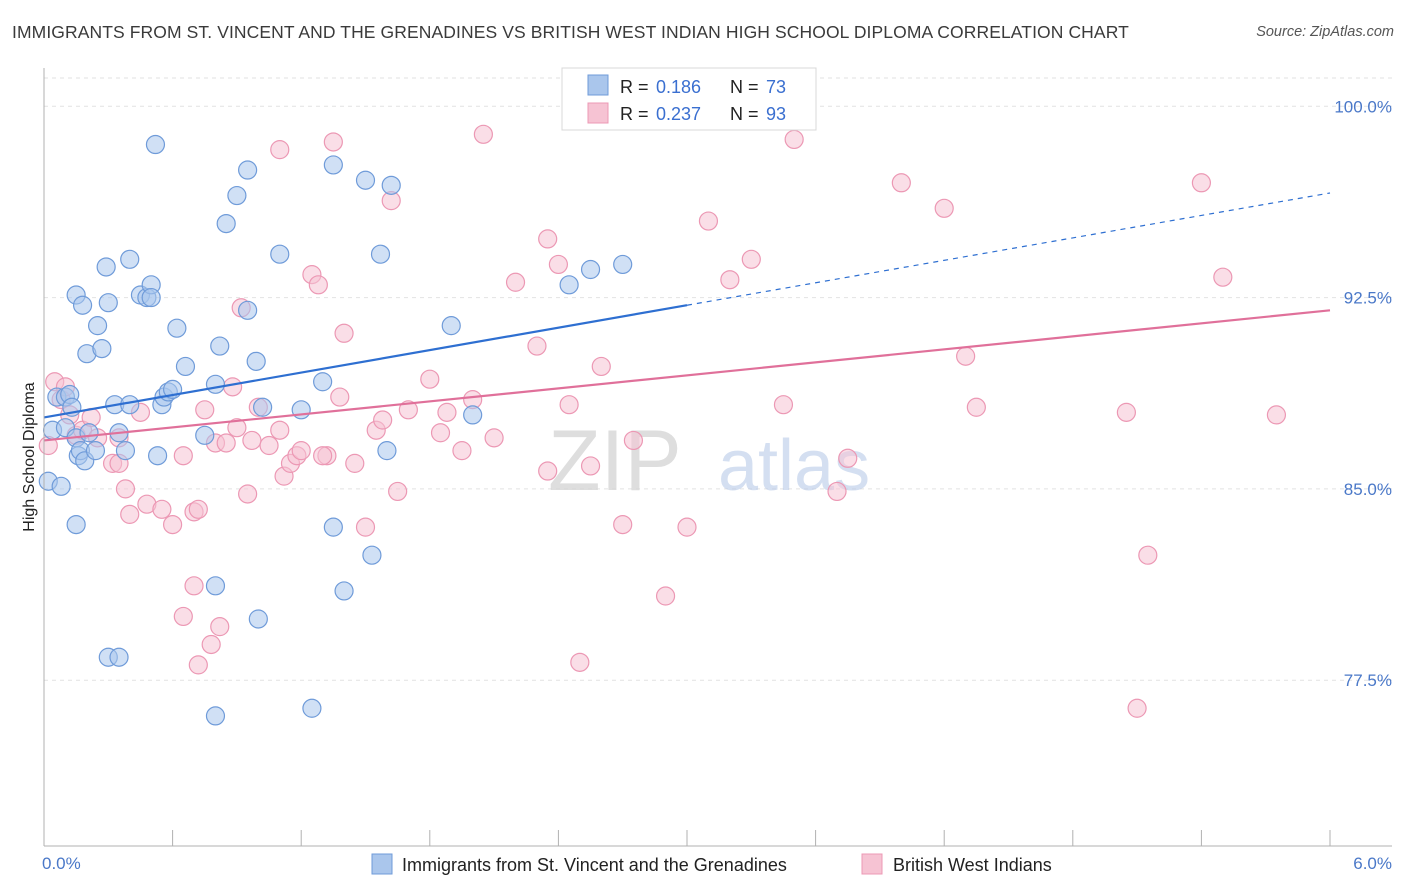 The width and height of the screenshot is (1406, 892). Describe the element at coordinates (744, 114) in the screenshot. I see `legend-n-label-pink: N =` at that location.